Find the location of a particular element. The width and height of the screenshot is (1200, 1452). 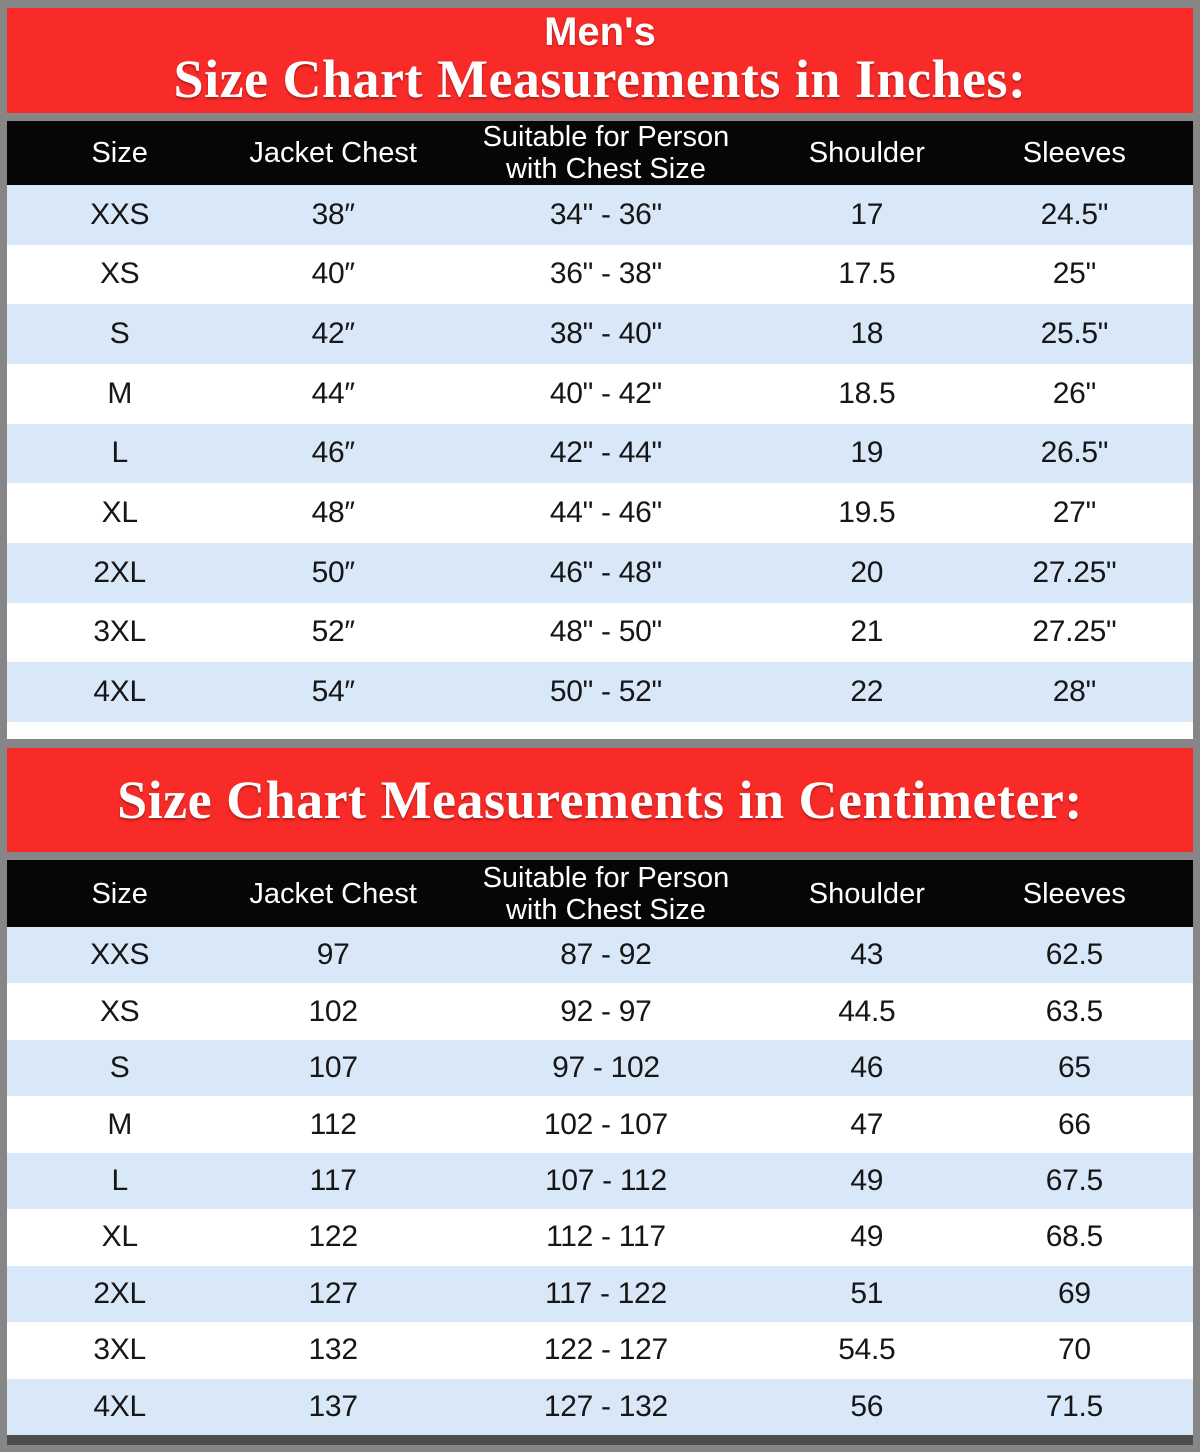

table-row-xl: XL 48″ 44" - 46" 19.5 27" is located at coordinates (600, 513).